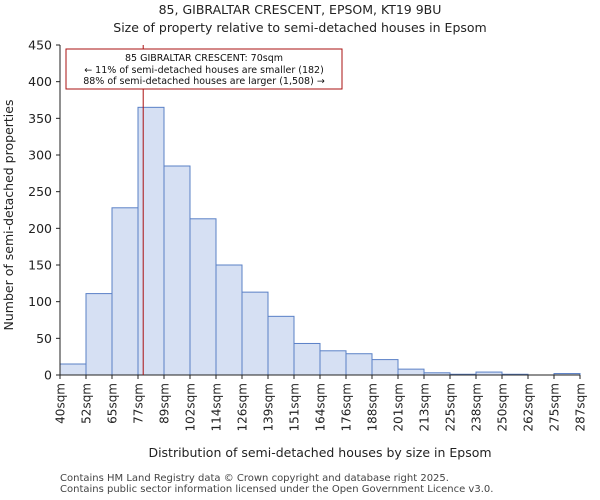 This screenshot has height=500, width=600. I want to click on x-tick-label: 102sqm, so click(191, 407).